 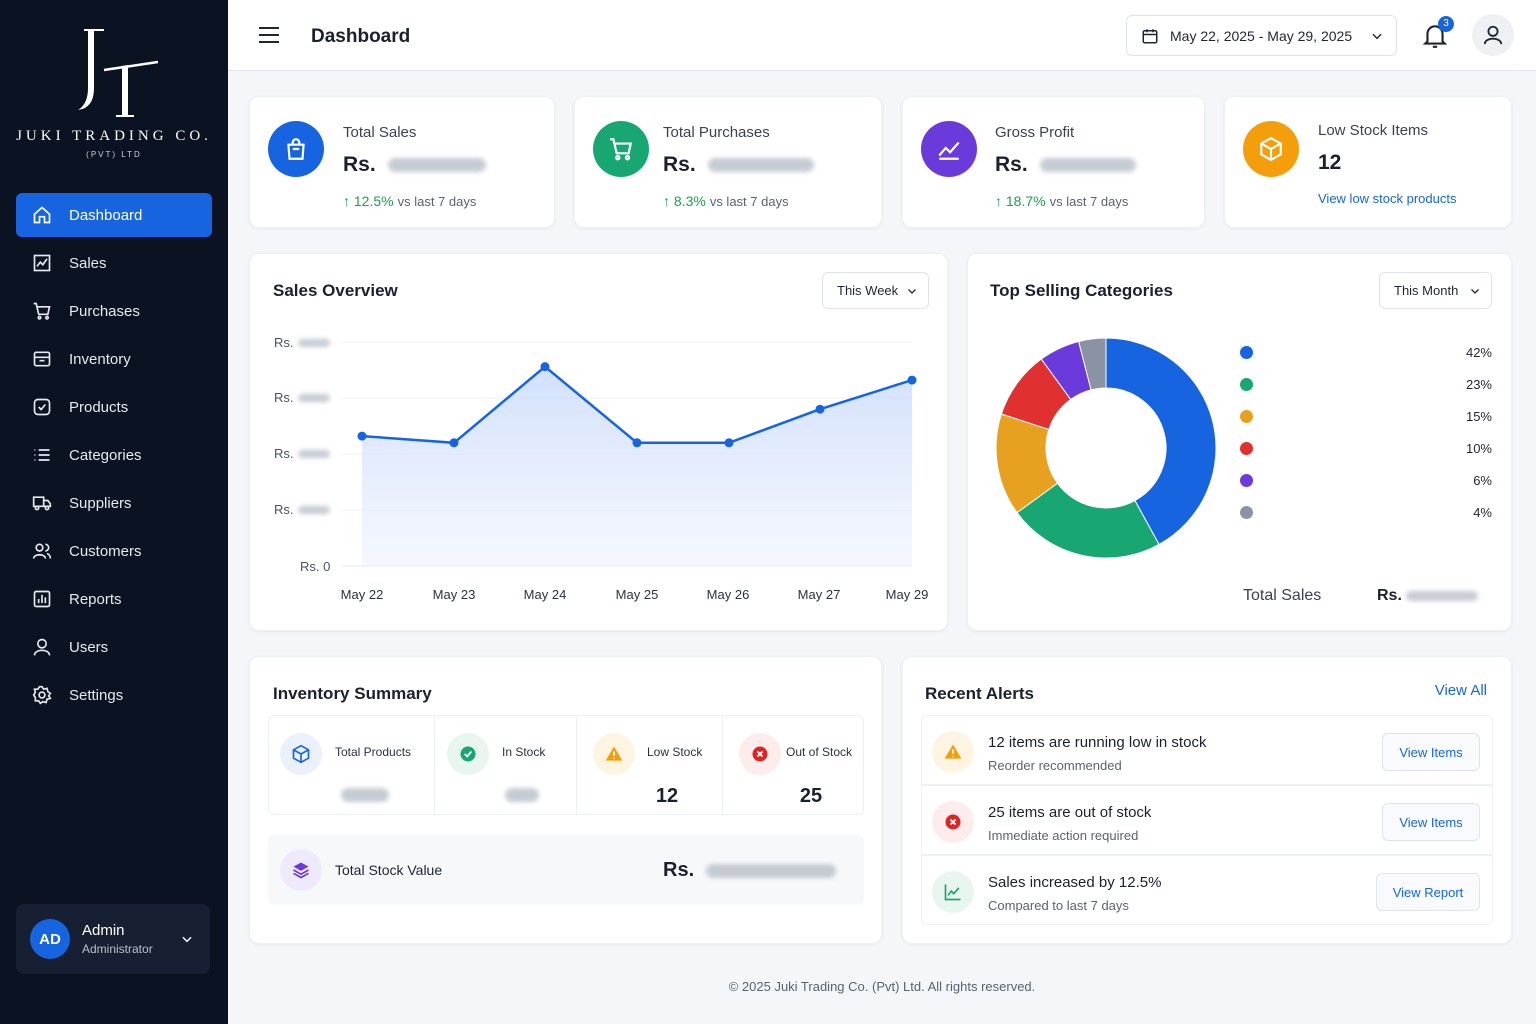 I want to click on stat-label: Low Stock Items, so click(x=1373, y=130).